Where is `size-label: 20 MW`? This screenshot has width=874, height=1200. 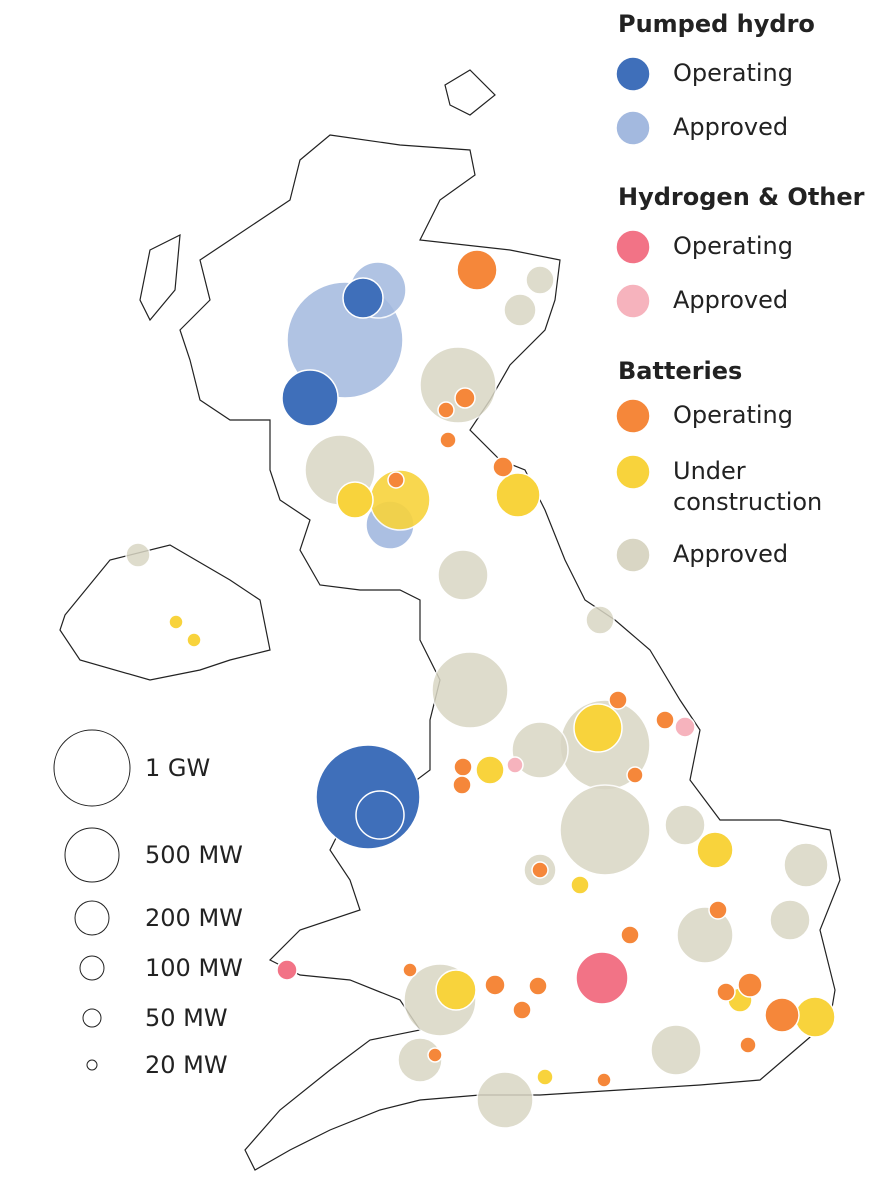 size-label: 20 MW is located at coordinates (186, 1065).